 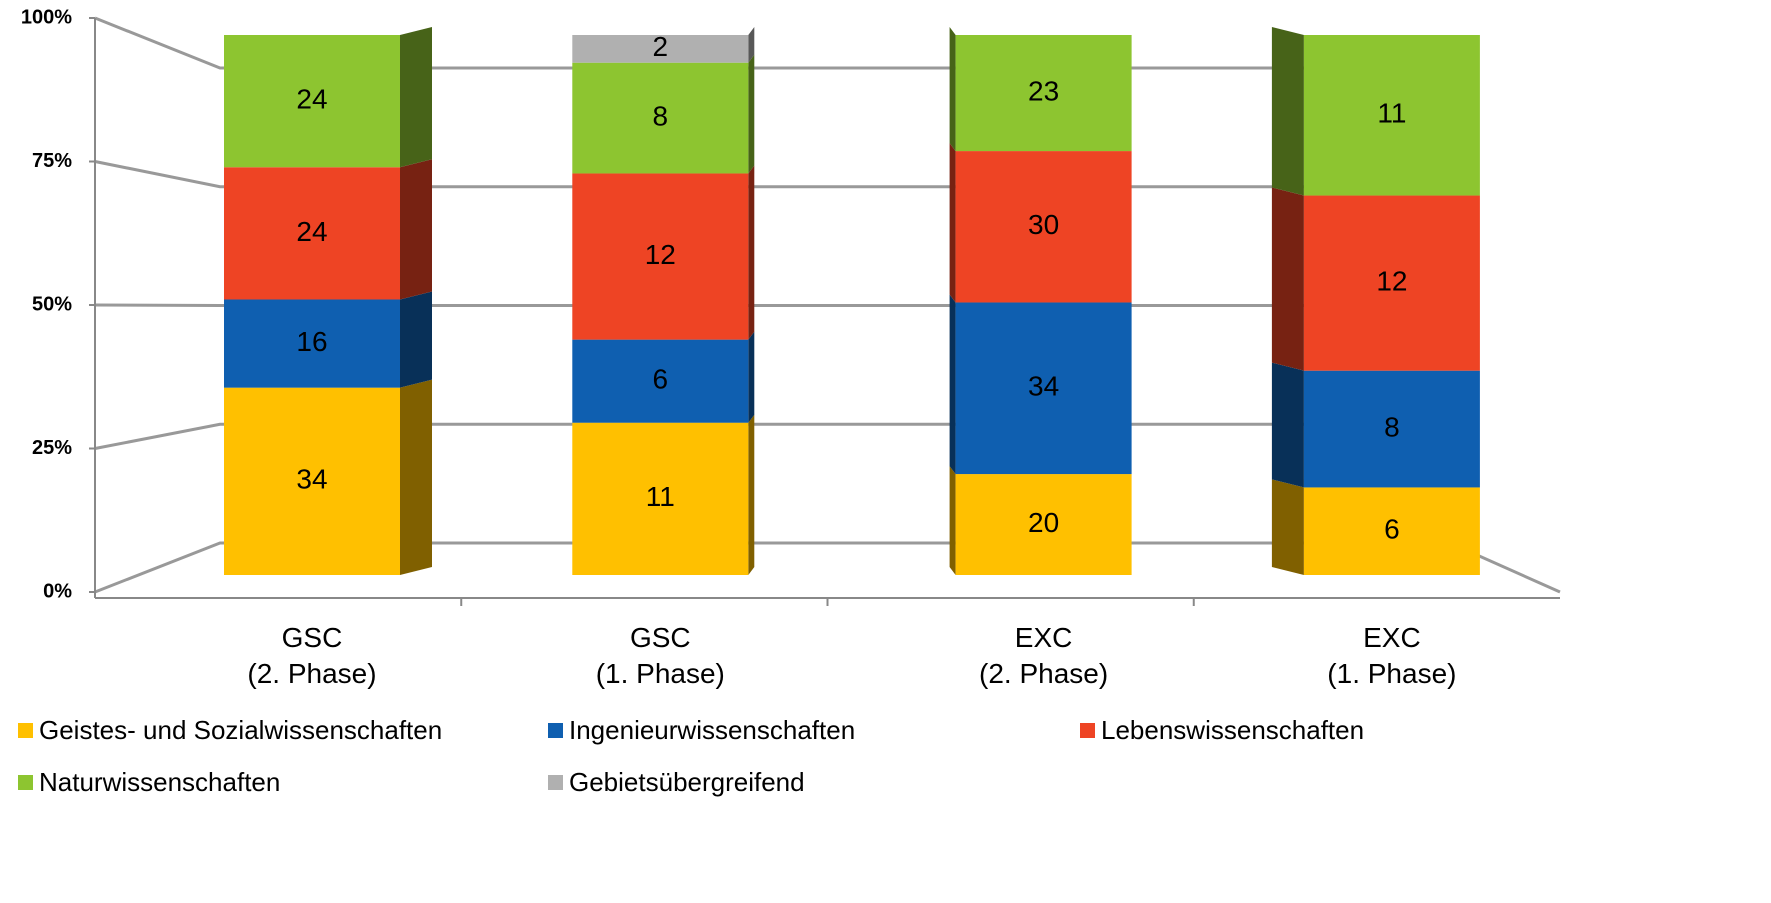 What do you see at coordinates (241, 730) in the screenshot?
I see `legend-label: Geistes- und Sozialwissenschaften` at bounding box center [241, 730].